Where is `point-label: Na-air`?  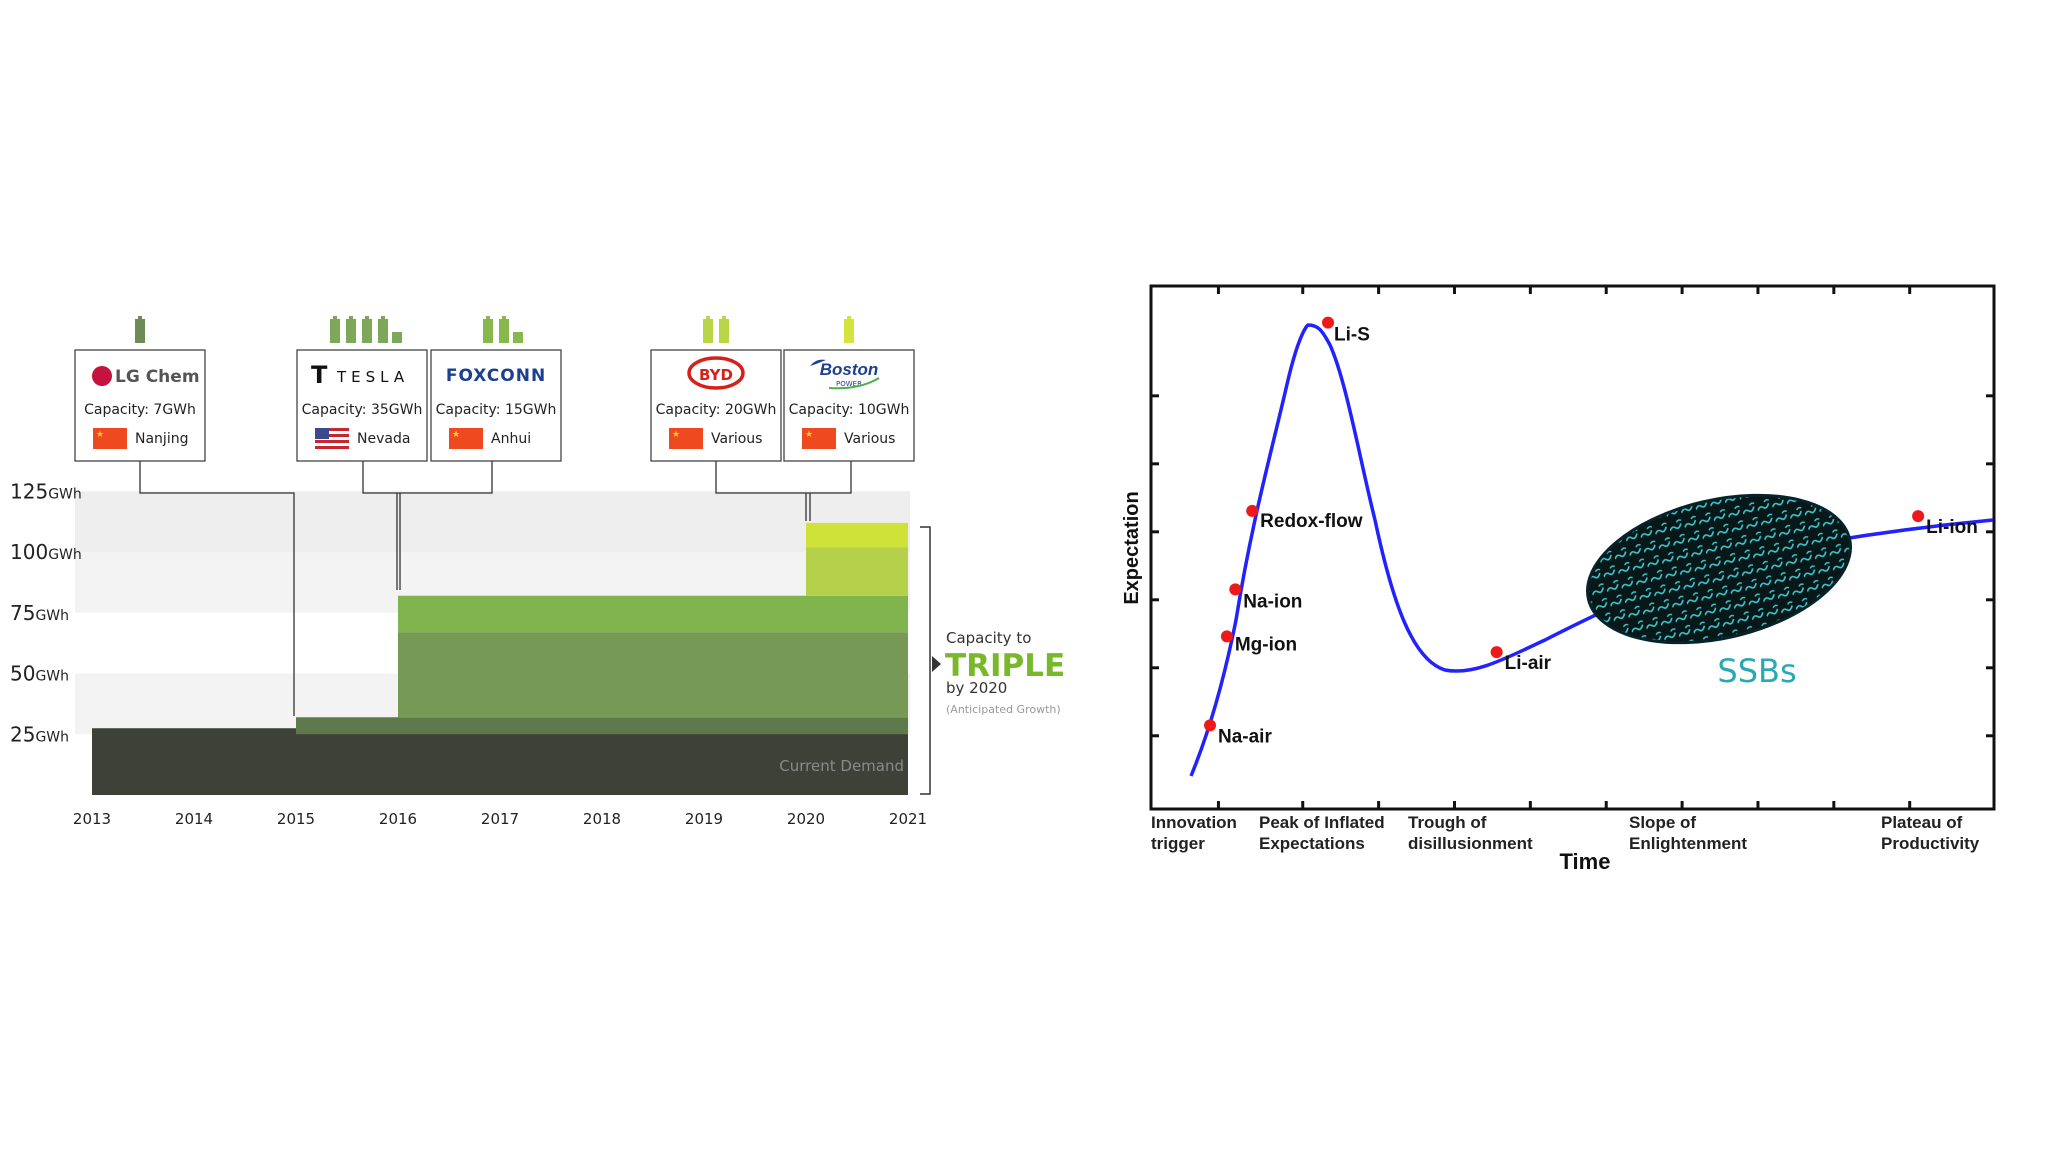 point-label: Na-air is located at coordinates (1245, 736).